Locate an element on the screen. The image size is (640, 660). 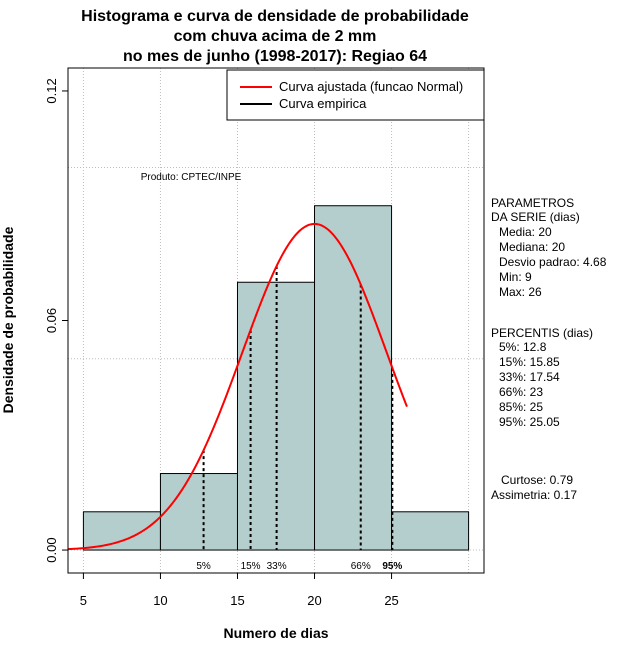
x-axis-title: Numero de dias is located at coordinates (275, 633).